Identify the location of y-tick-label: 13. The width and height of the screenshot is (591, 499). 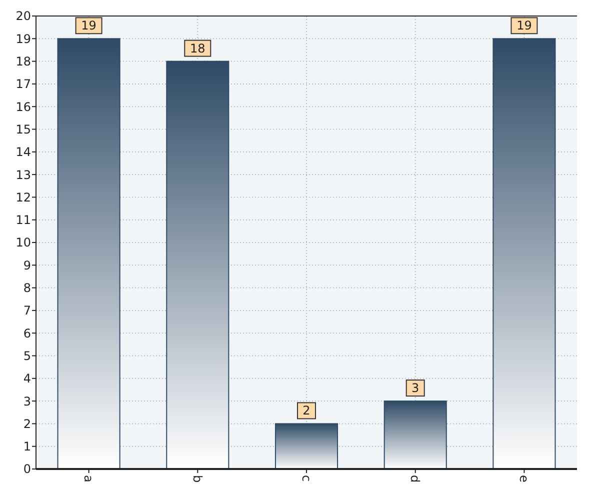
(23, 175).